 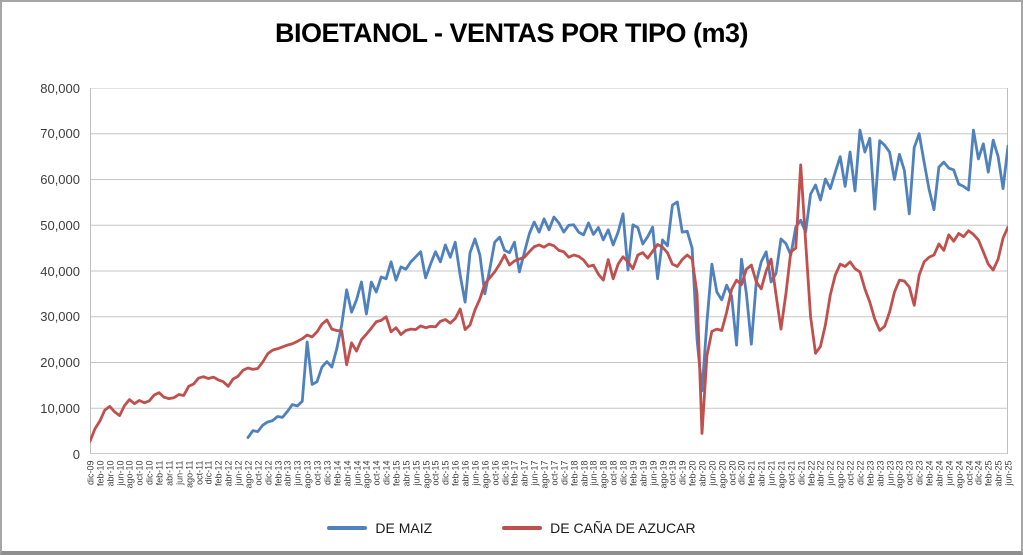 I want to click on x-tick-label: jun-25, so click(x=1008, y=473).